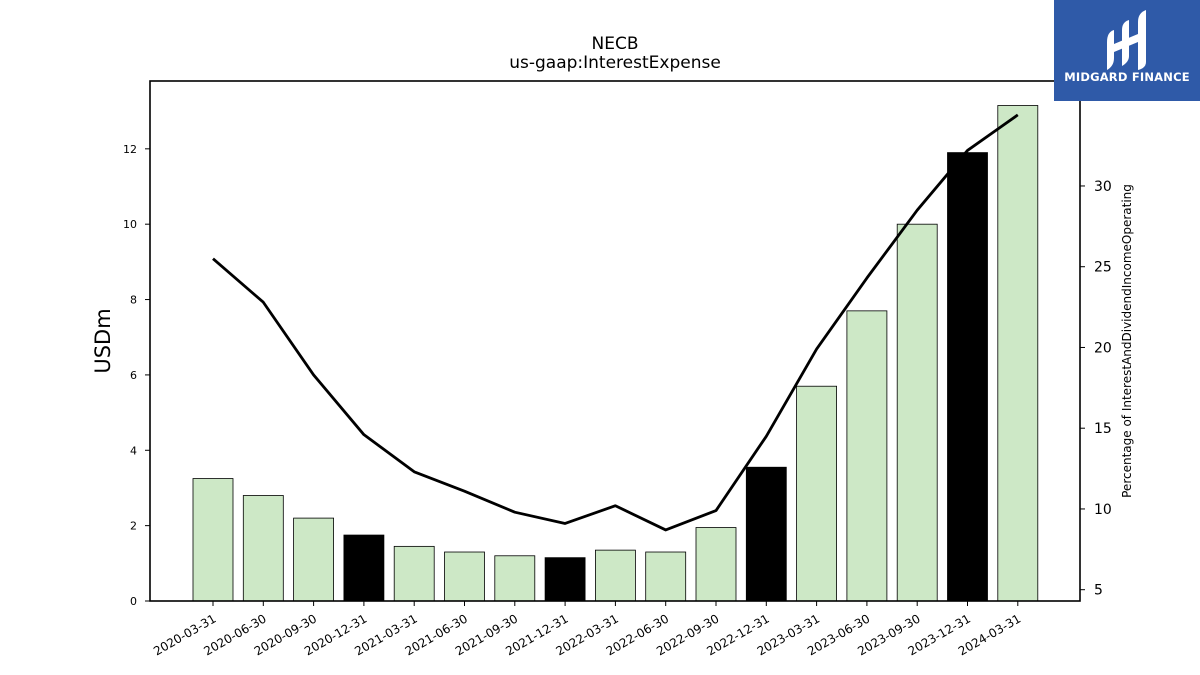 This screenshot has width=1200, height=675. Describe the element at coordinates (133, 300) in the screenshot. I see `y-tick-label: 8` at that location.